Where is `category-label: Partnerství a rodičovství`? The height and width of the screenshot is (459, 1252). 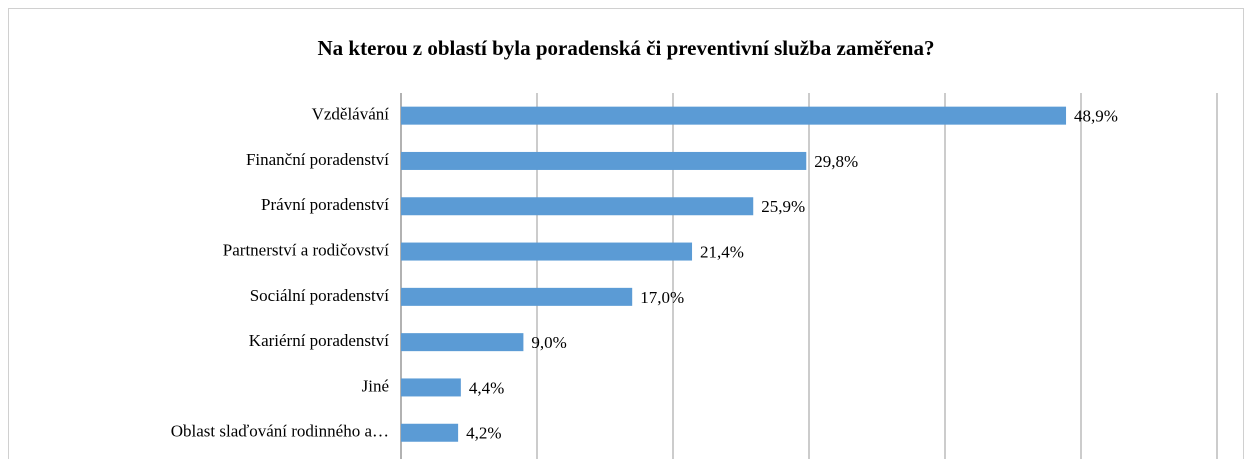 category-label: Partnerství a rodičovství is located at coordinates (306, 249).